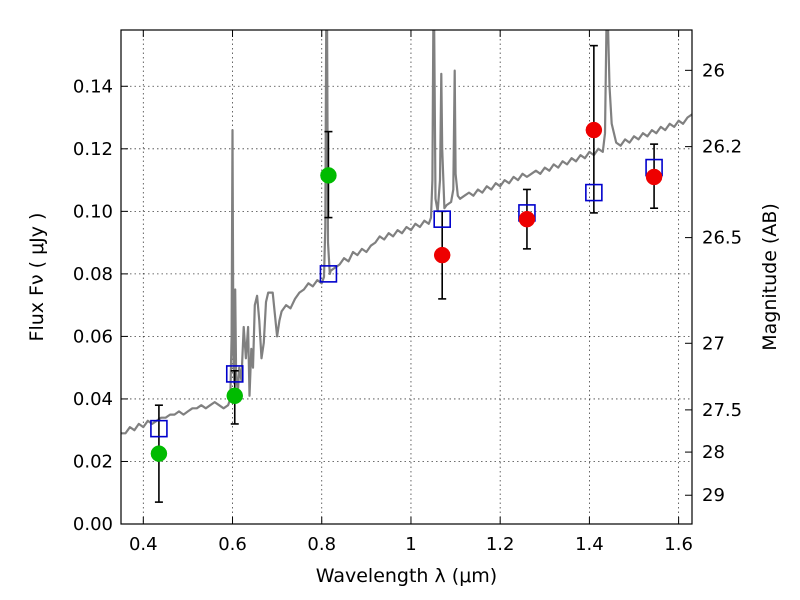 The height and width of the screenshot is (600, 800). I want to click on right-tick-label: 29, so click(713, 495).